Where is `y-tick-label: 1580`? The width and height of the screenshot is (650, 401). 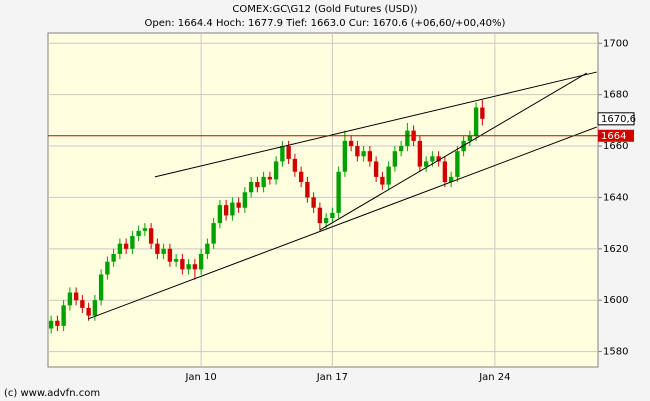
y-tick-label: 1580 is located at coordinates (615, 352).